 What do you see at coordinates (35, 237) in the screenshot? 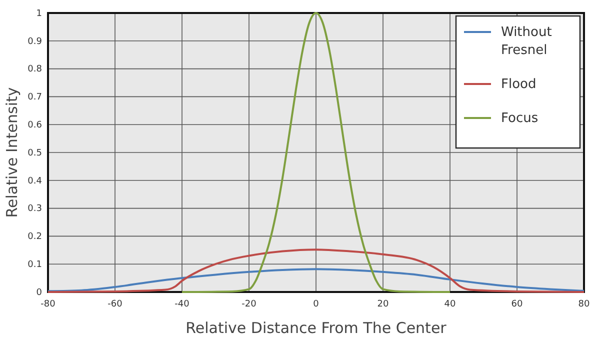
I see `y-tick-label: 0.2` at bounding box center [35, 237].